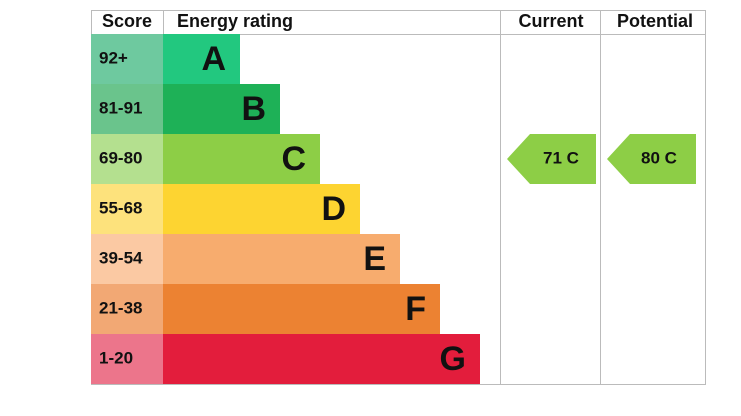 Image resolution: width=741 pixels, height=416 pixels. I want to click on current-arrow, so click(551, 159).